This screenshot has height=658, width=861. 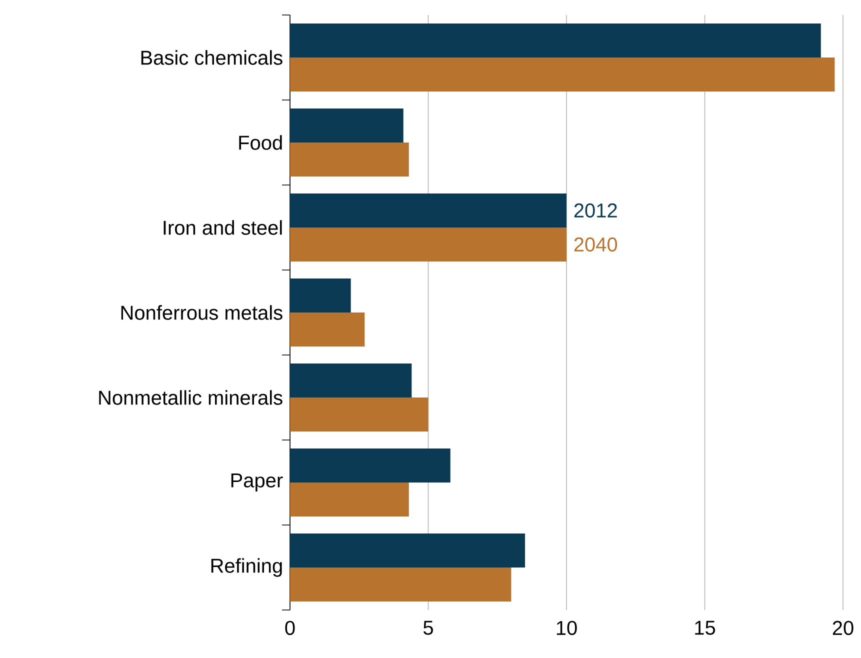 What do you see at coordinates (201, 312) in the screenshot?
I see `y-tick-label: Nonferrous metals` at bounding box center [201, 312].